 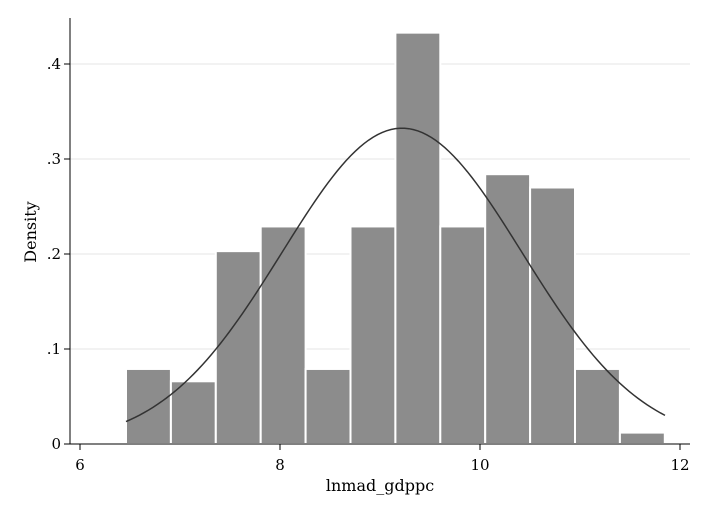 I want to click on x-tick-label: 12, so click(x=679, y=465).